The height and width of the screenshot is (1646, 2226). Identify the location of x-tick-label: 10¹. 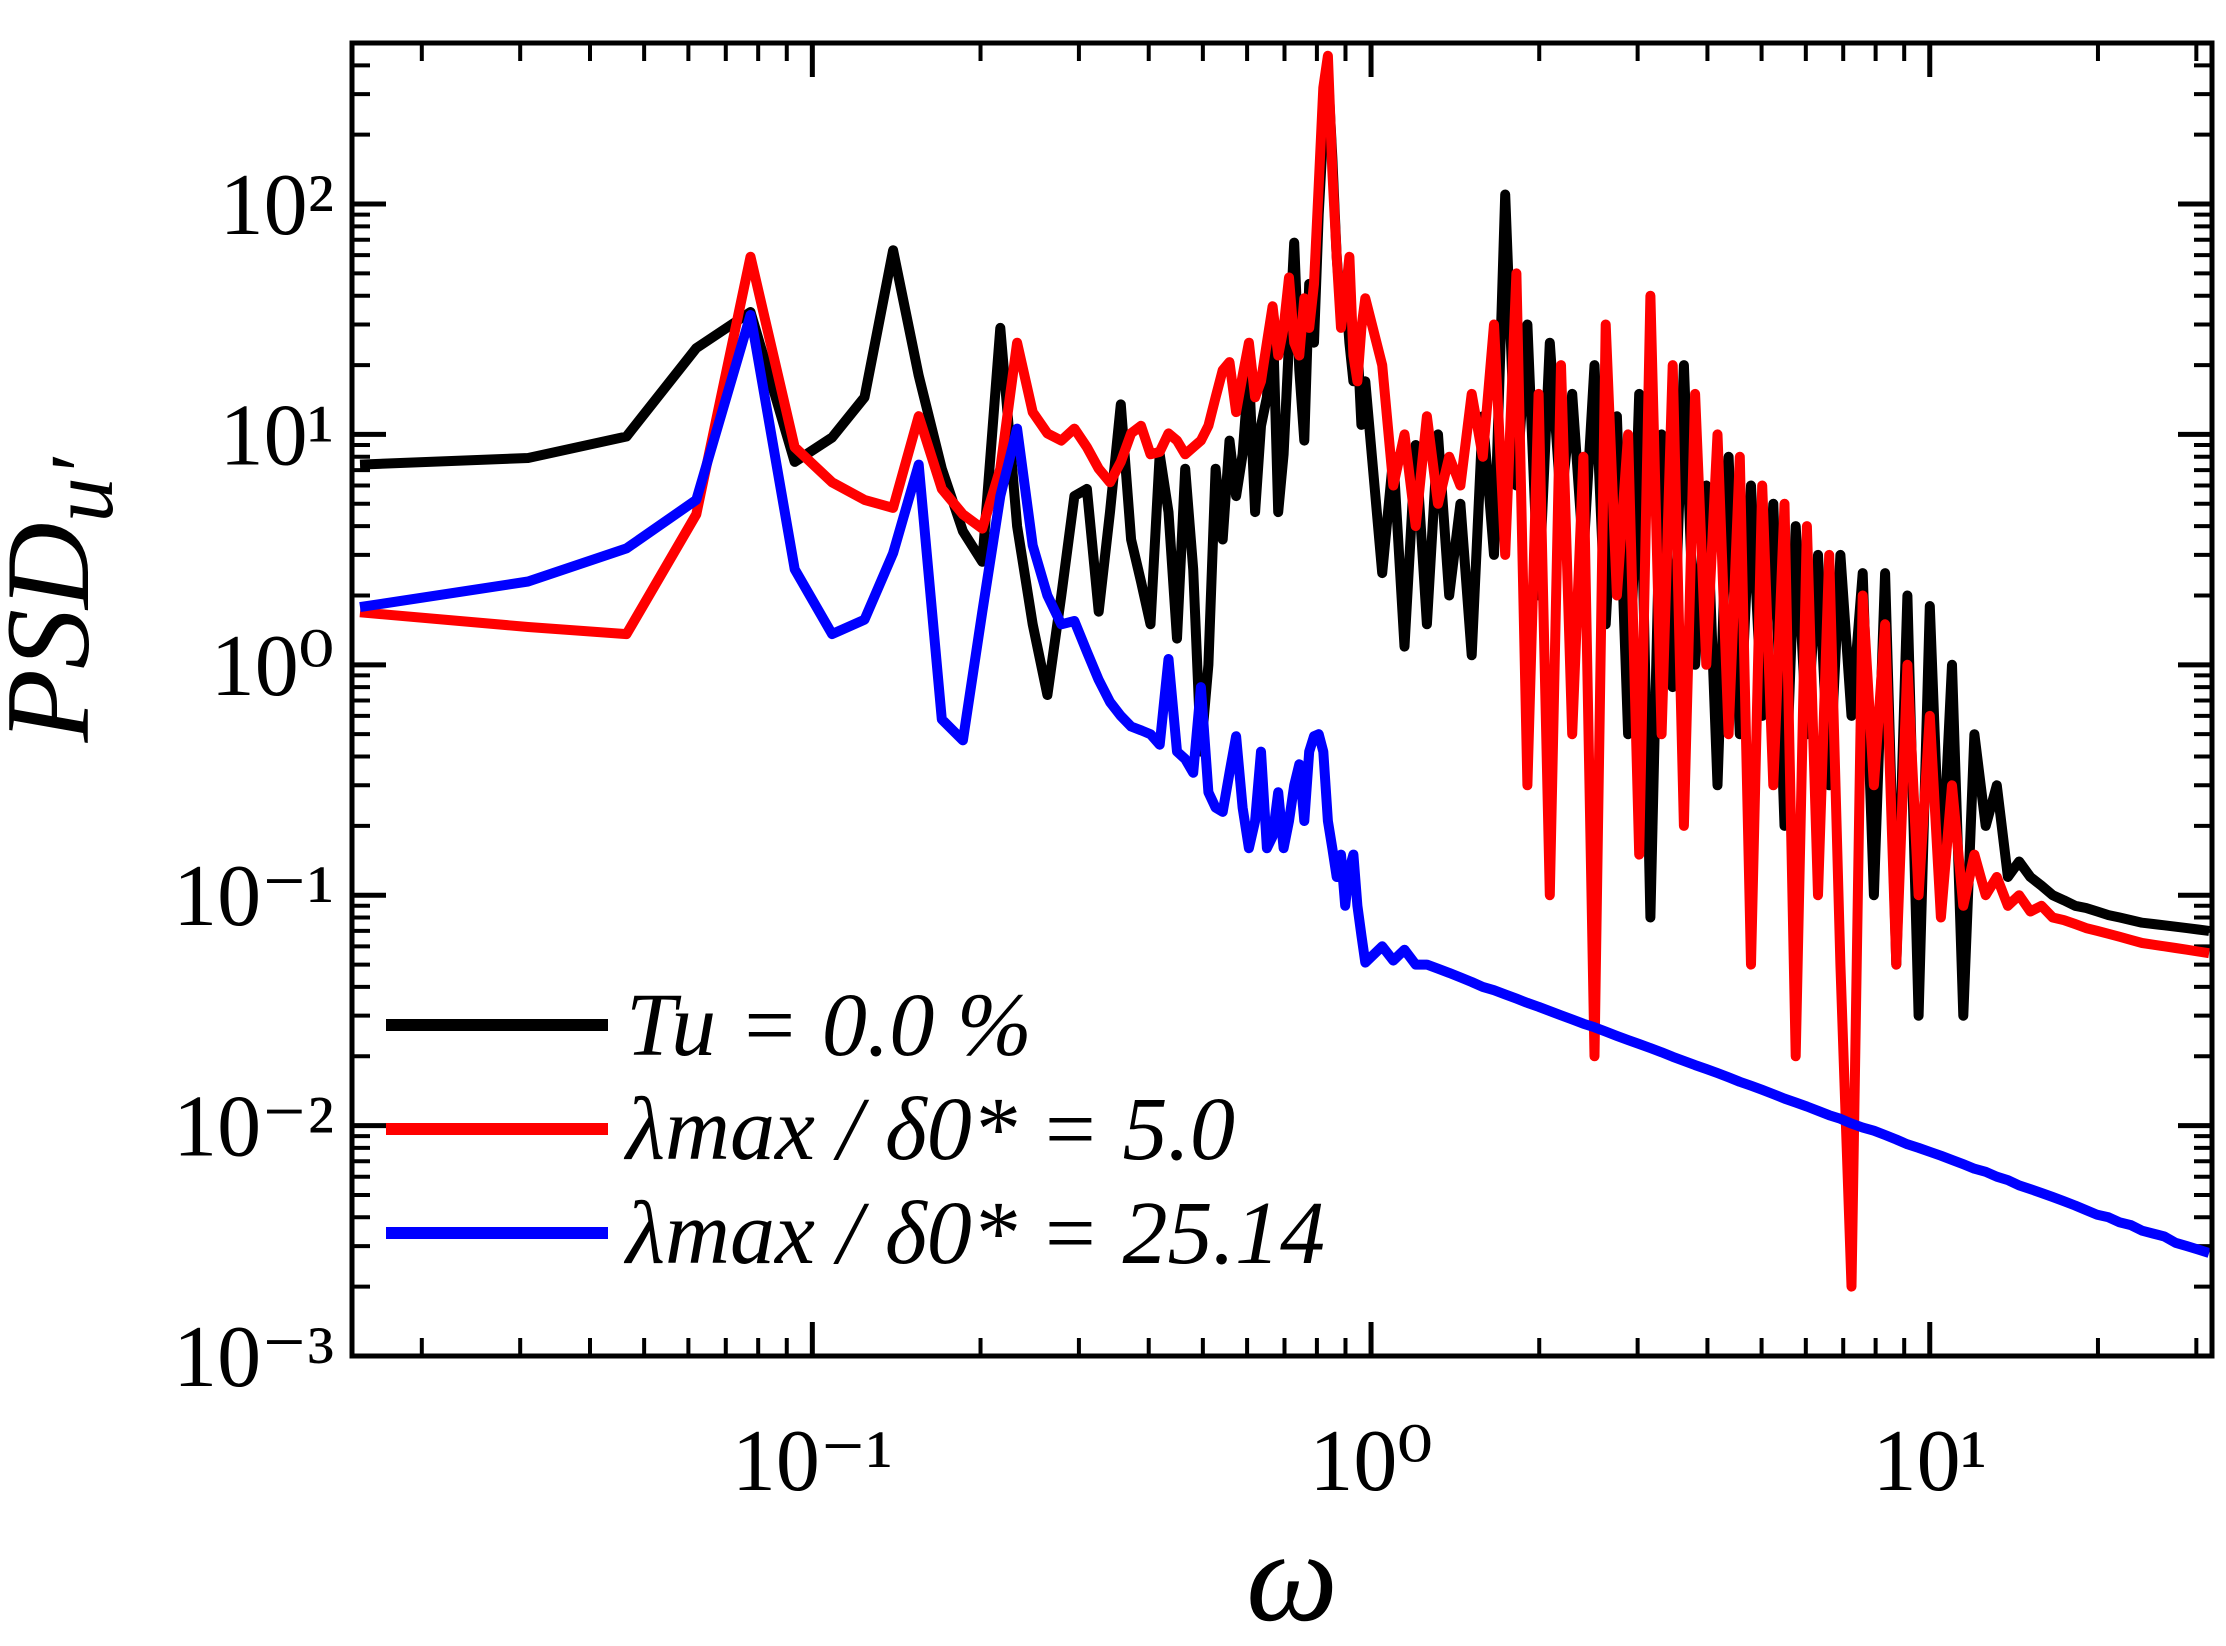
(1930, 1461).